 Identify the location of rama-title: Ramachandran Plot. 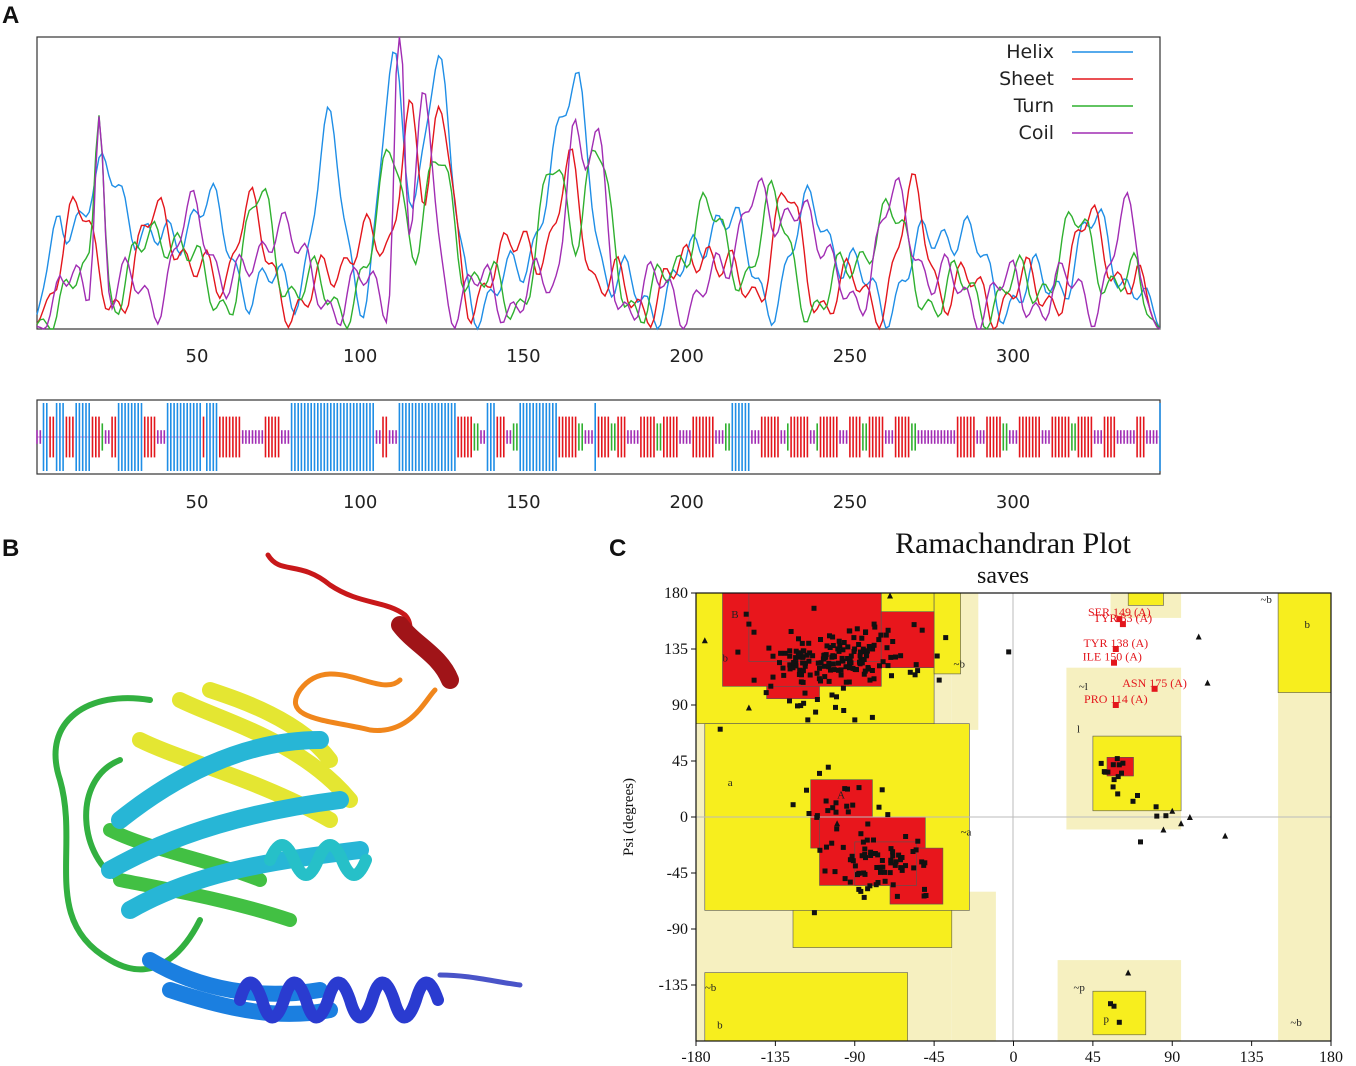
(1013, 543).